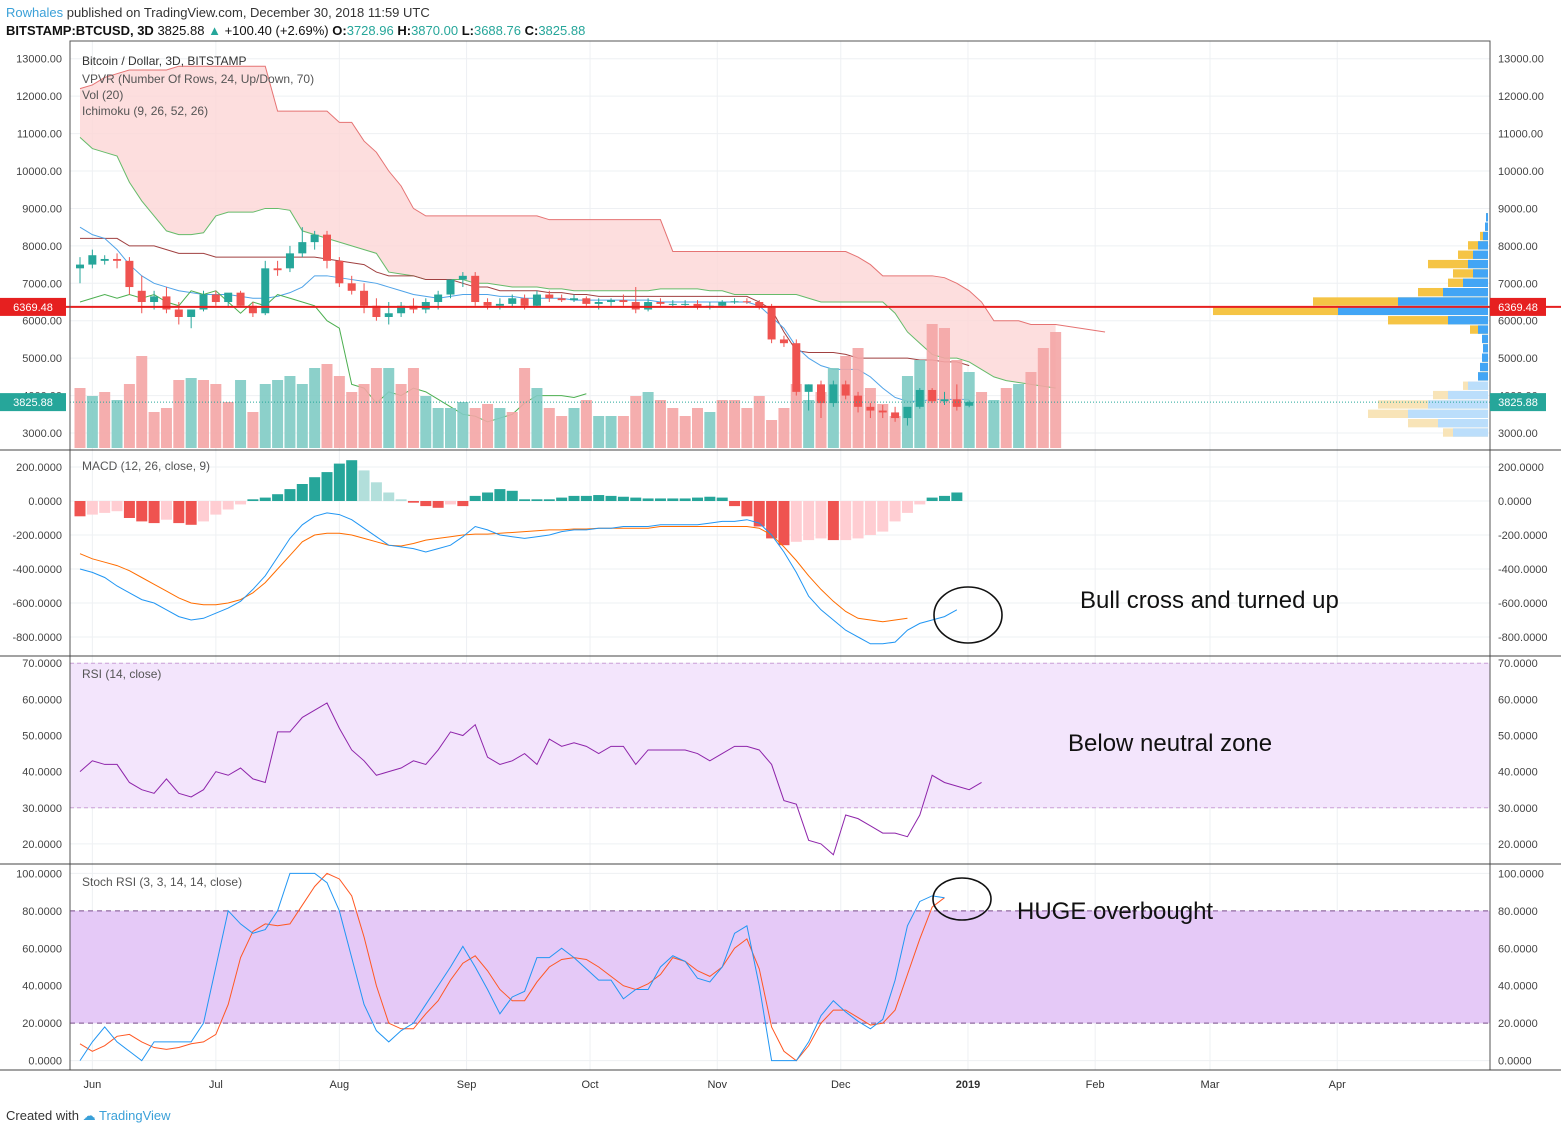 Image resolution: width=1561 pixels, height=1134 pixels. What do you see at coordinates (1521, 468) in the screenshot?
I see `macd-axis-label-right: 200.0000` at bounding box center [1521, 468].